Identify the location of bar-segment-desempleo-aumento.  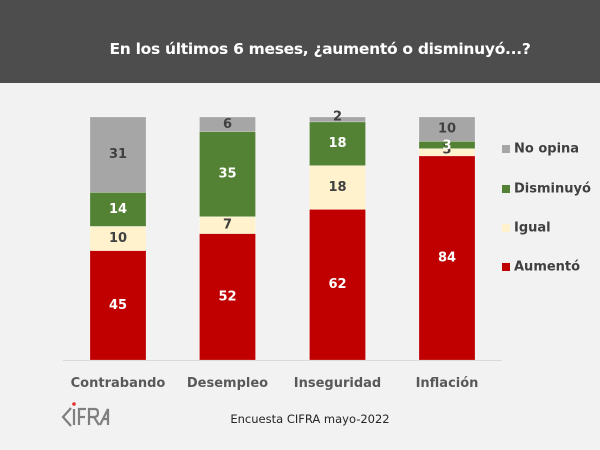
(227, 297).